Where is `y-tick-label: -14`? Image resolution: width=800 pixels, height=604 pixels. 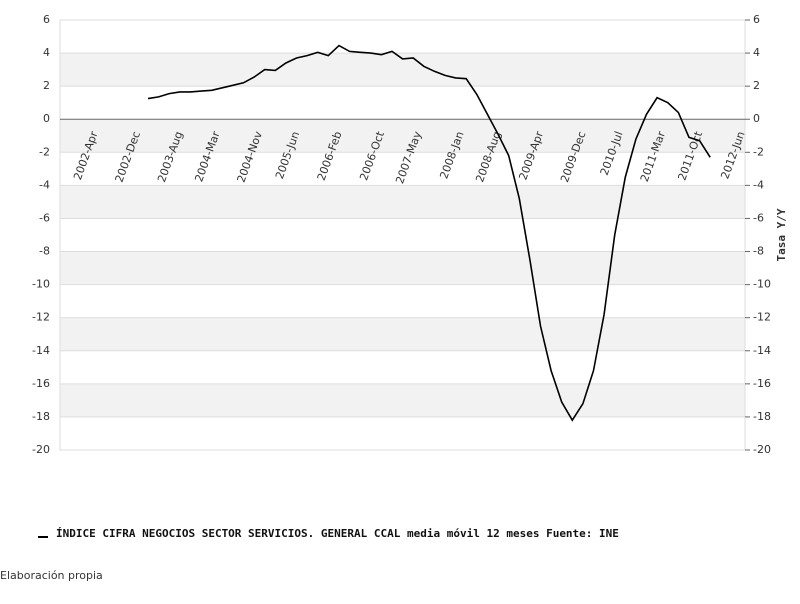 y-tick-label: -14 is located at coordinates (41, 350).